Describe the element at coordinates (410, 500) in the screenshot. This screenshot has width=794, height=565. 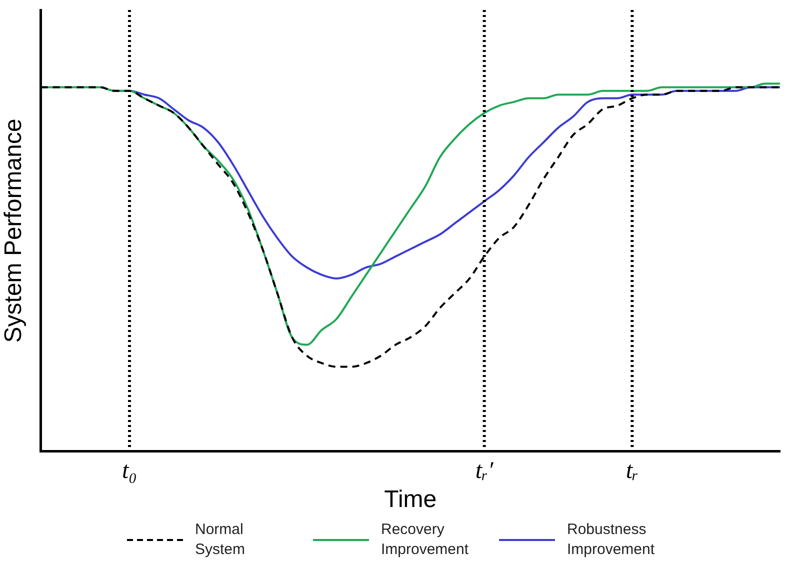
I see `x-axis-title: Time` at that location.